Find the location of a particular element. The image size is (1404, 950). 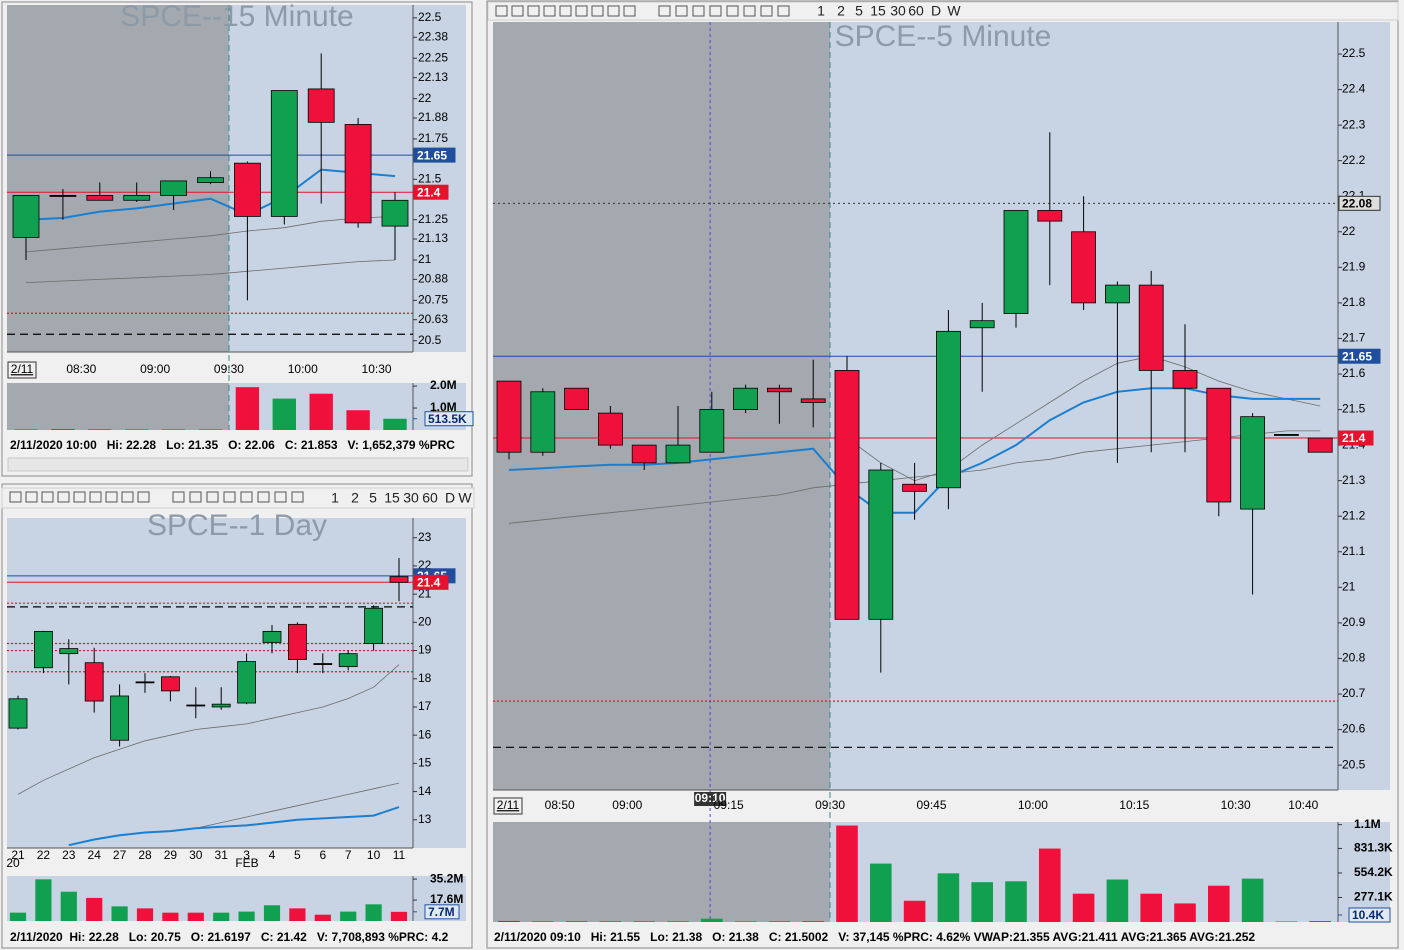

volume-tick-label: 17.6M is located at coordinates (446, 899).